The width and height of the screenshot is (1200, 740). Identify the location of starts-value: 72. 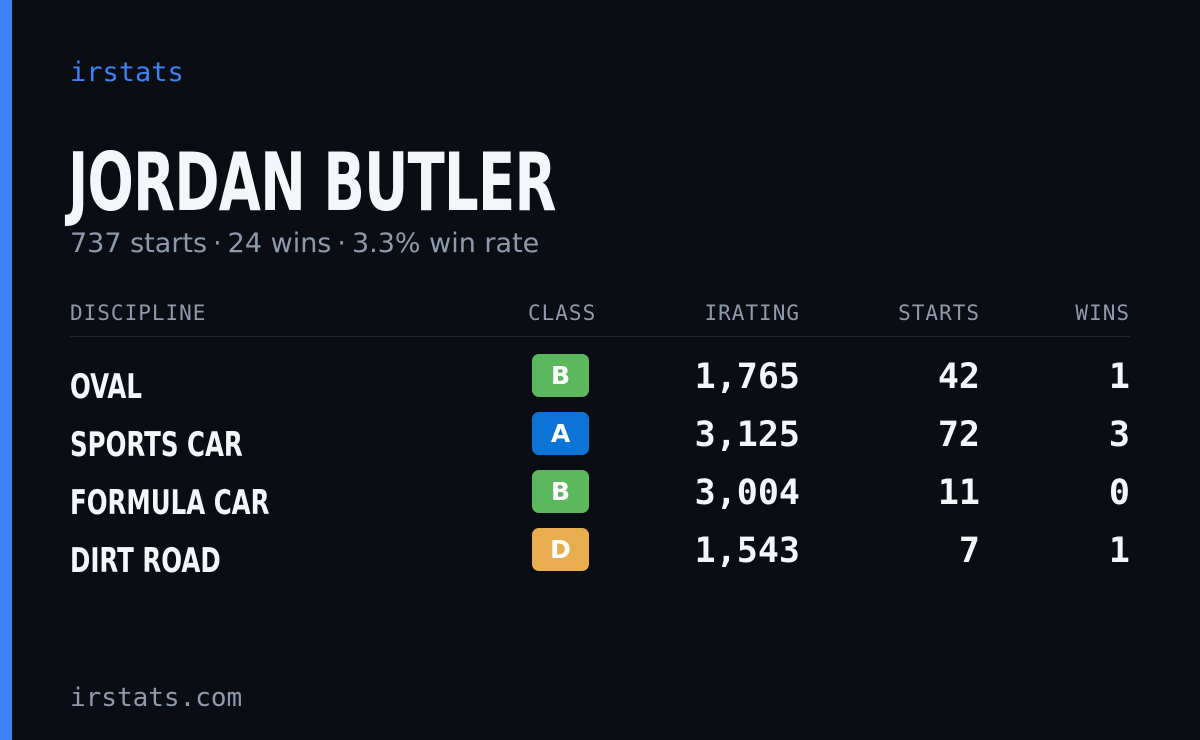
(958, 435).